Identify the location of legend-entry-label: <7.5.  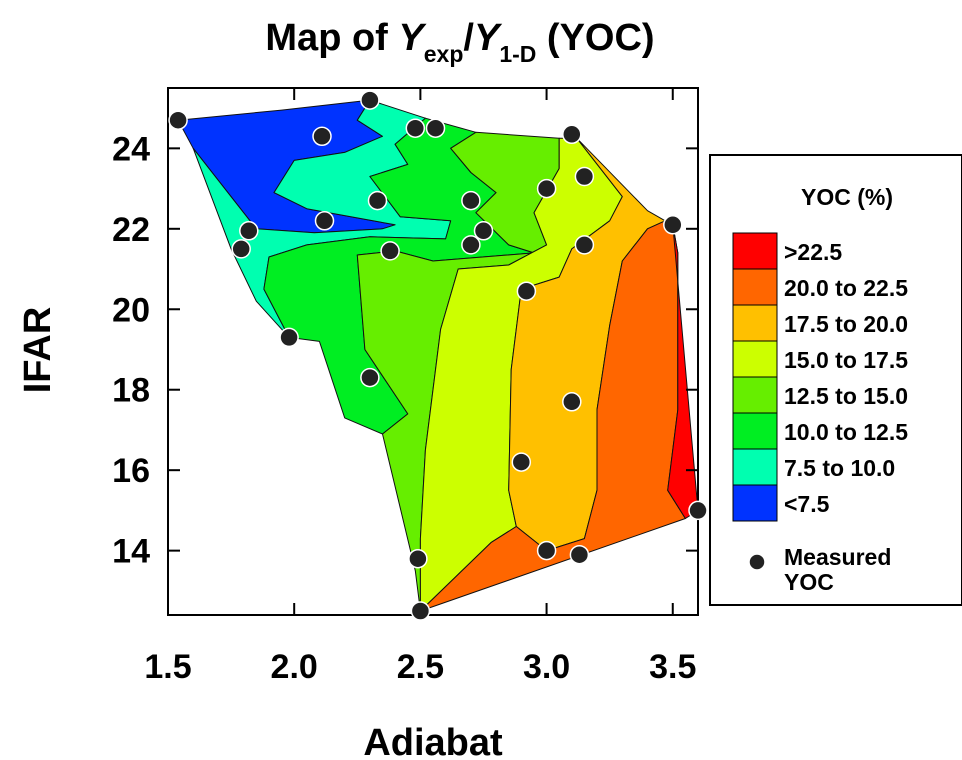
(807, 504).